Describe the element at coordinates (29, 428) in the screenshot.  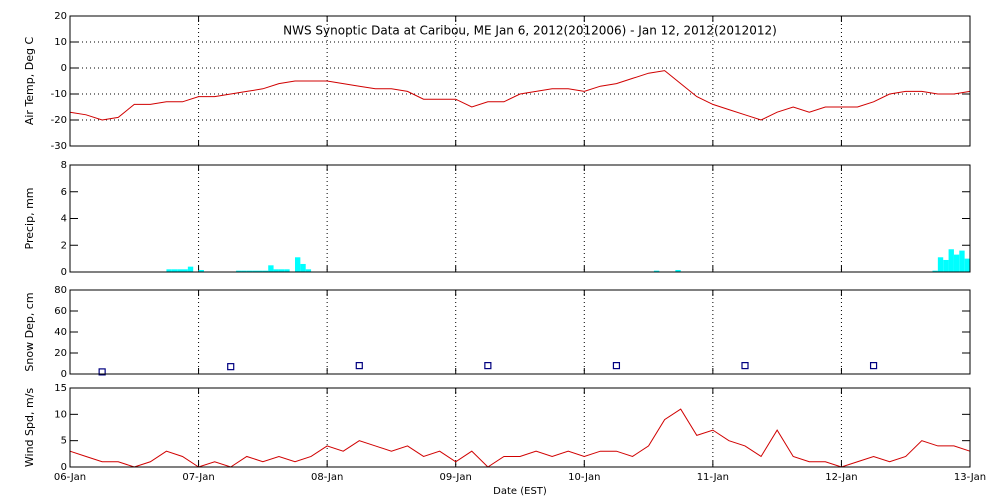
I see `y-axis-label: Wind Spd, m/s` at that location.